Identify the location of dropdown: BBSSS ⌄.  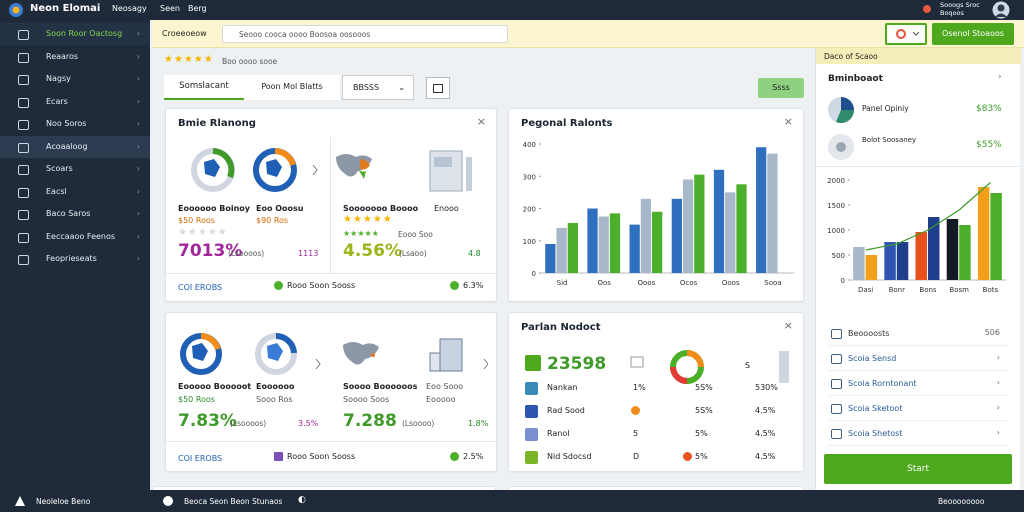
(378, 87).